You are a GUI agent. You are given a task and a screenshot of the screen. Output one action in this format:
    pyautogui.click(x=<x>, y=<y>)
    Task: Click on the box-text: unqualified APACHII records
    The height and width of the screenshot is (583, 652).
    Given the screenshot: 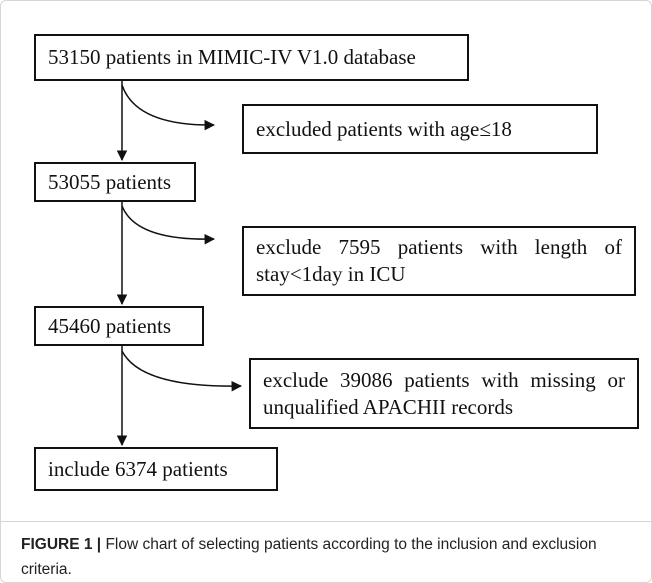 What is the action you would take?
    pyautogui.click(x=388, y=406)
    